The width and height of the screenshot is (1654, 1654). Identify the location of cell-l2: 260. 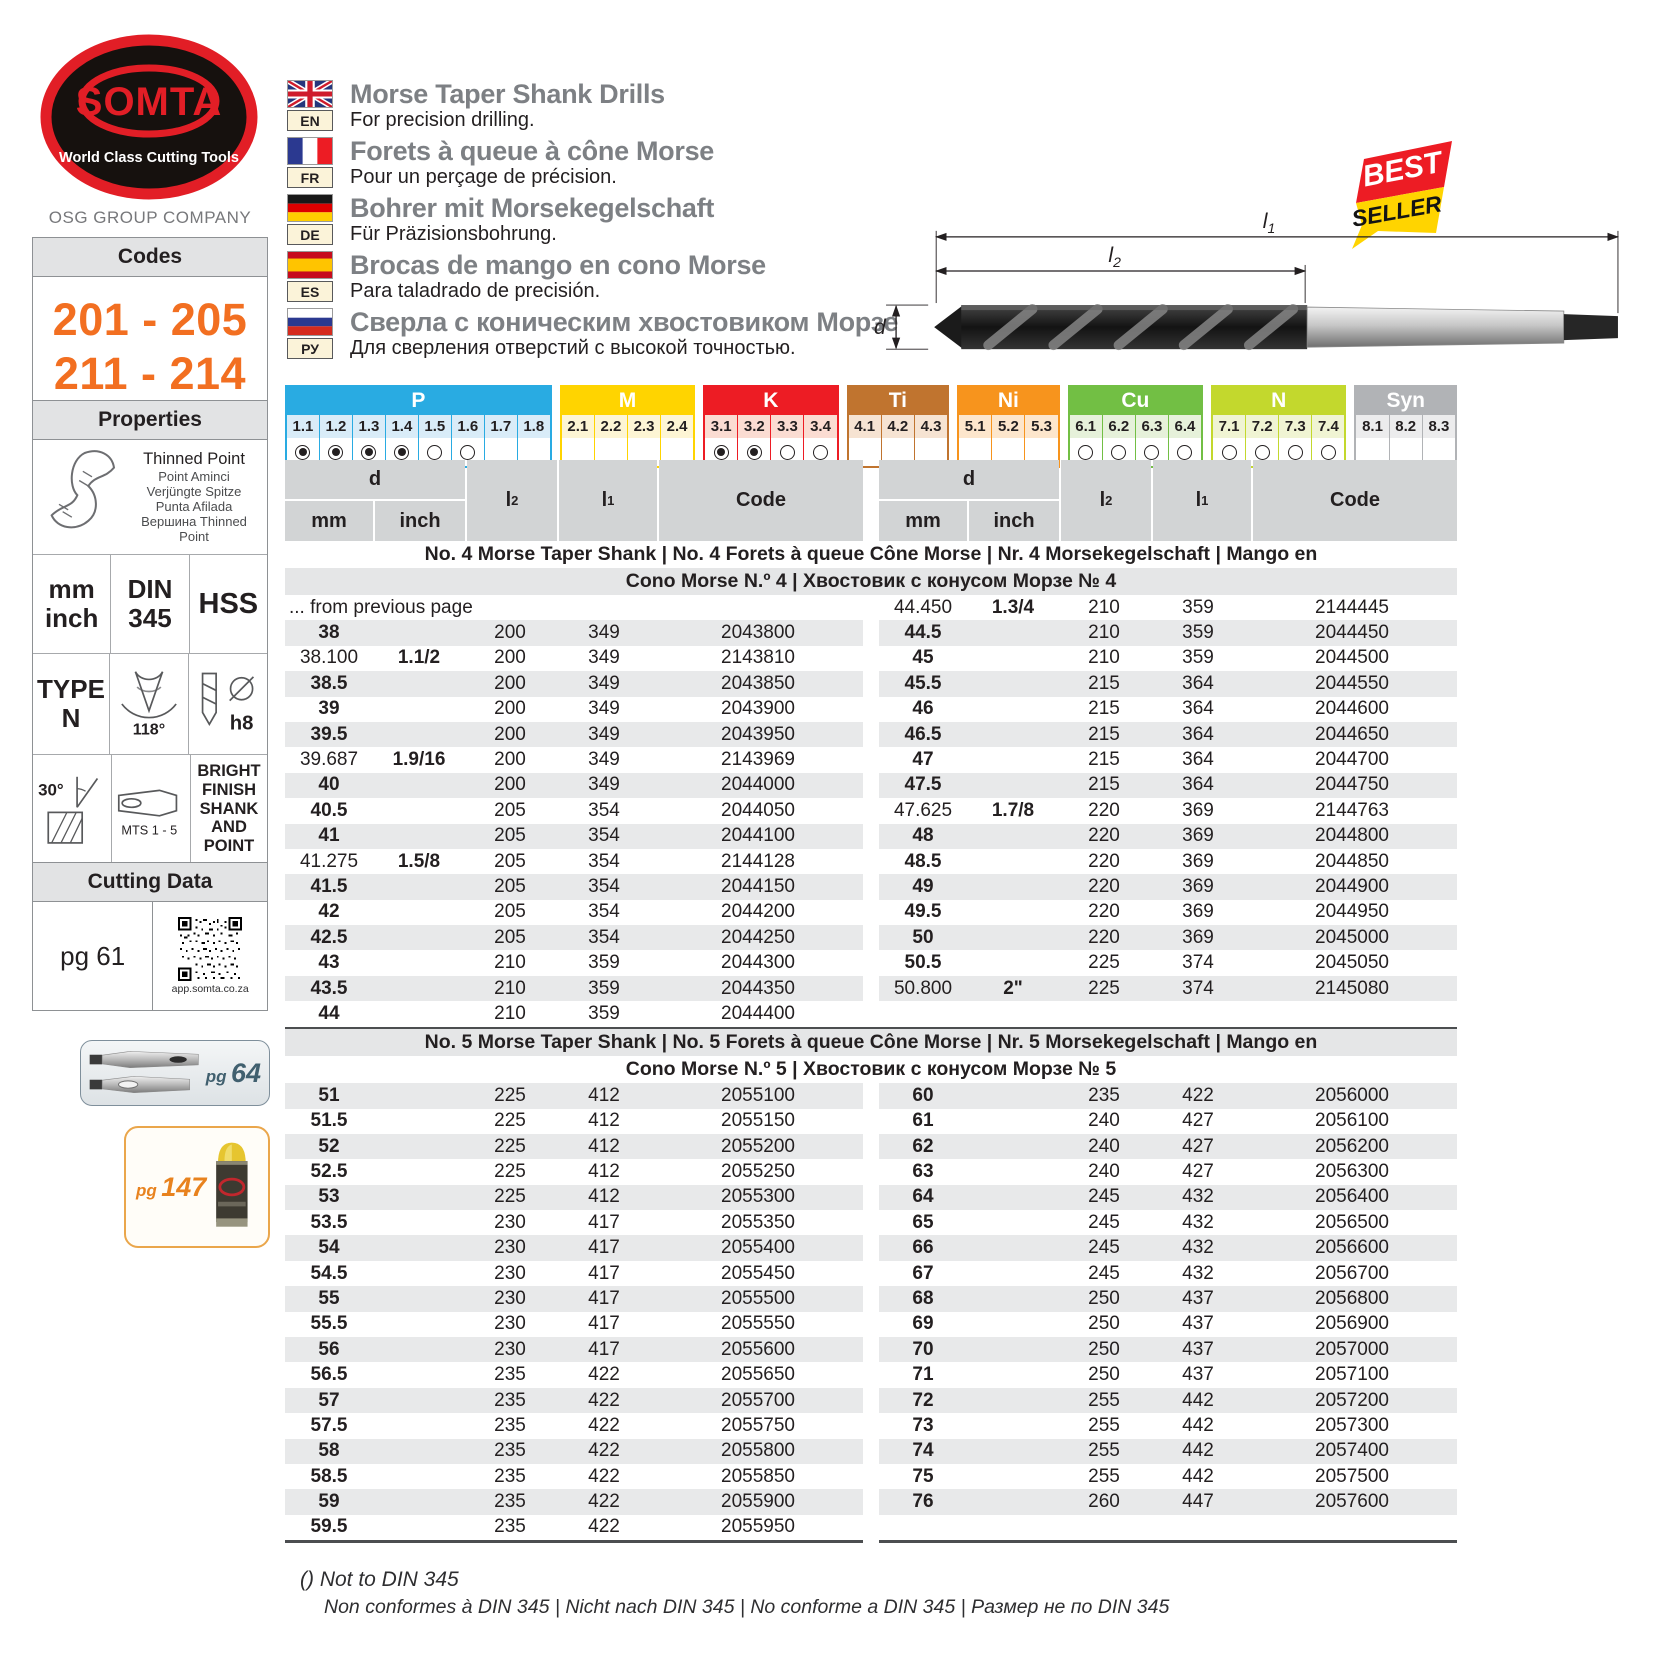
(1104, 1502).